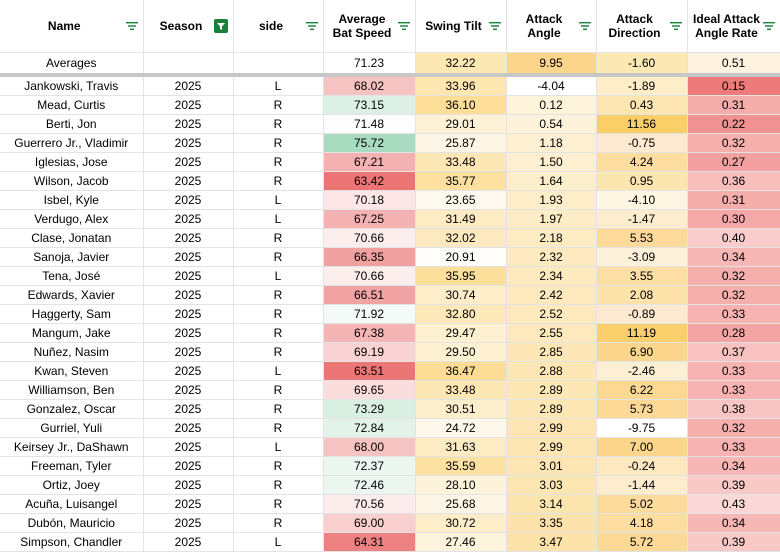 The width and height of the screenshot is (780, 552). I want to click on attack-angle-cell: 3.14, so click(551, 504).